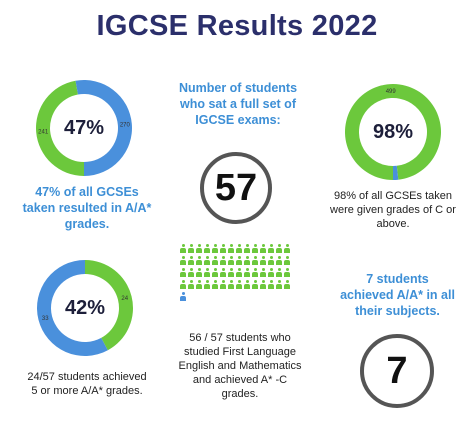 Image resolution: width=474 pixels, height=427 pixels. Describe the element at coordinates (397, 371) in the screenshot. I see `all-subjects-circle: 7` at that location.